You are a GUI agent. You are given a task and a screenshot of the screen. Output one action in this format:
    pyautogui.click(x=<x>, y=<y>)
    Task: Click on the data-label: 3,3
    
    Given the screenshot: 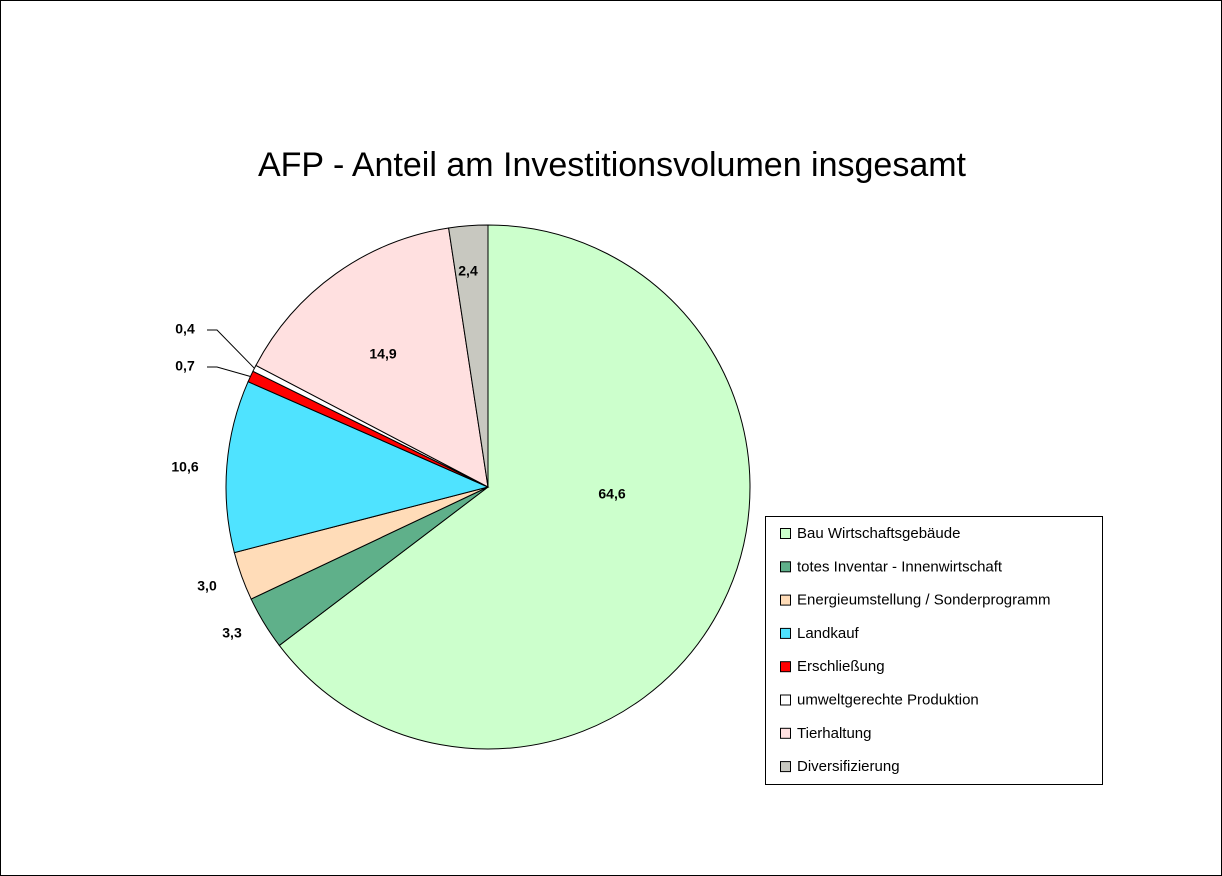 What is the action you would take?
    pyautogui.click(x=232, y=633)
    